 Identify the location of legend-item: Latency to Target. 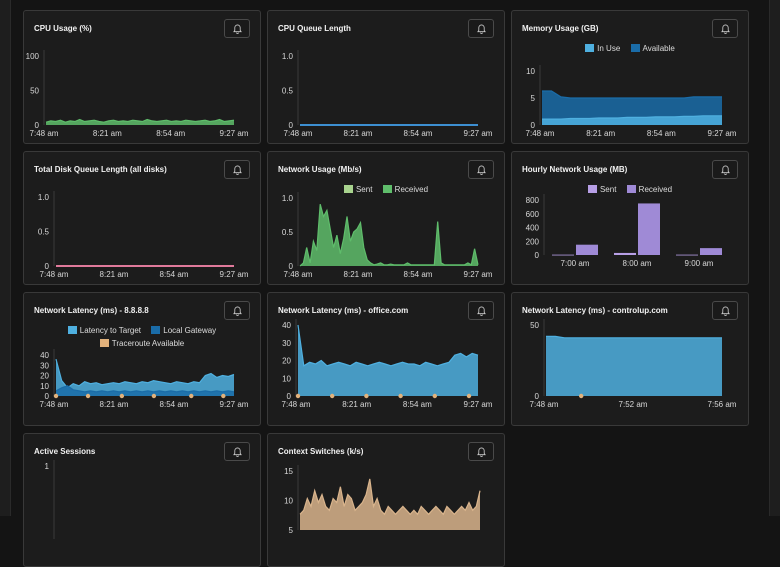
(104, 330).